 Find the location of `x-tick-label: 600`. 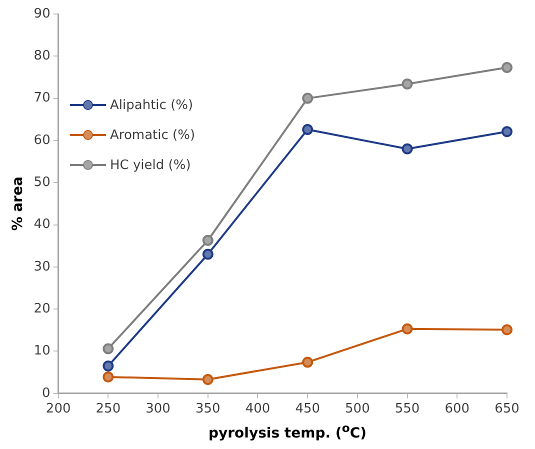

x-tick-label: 600 is located at coordinates (457, 409).